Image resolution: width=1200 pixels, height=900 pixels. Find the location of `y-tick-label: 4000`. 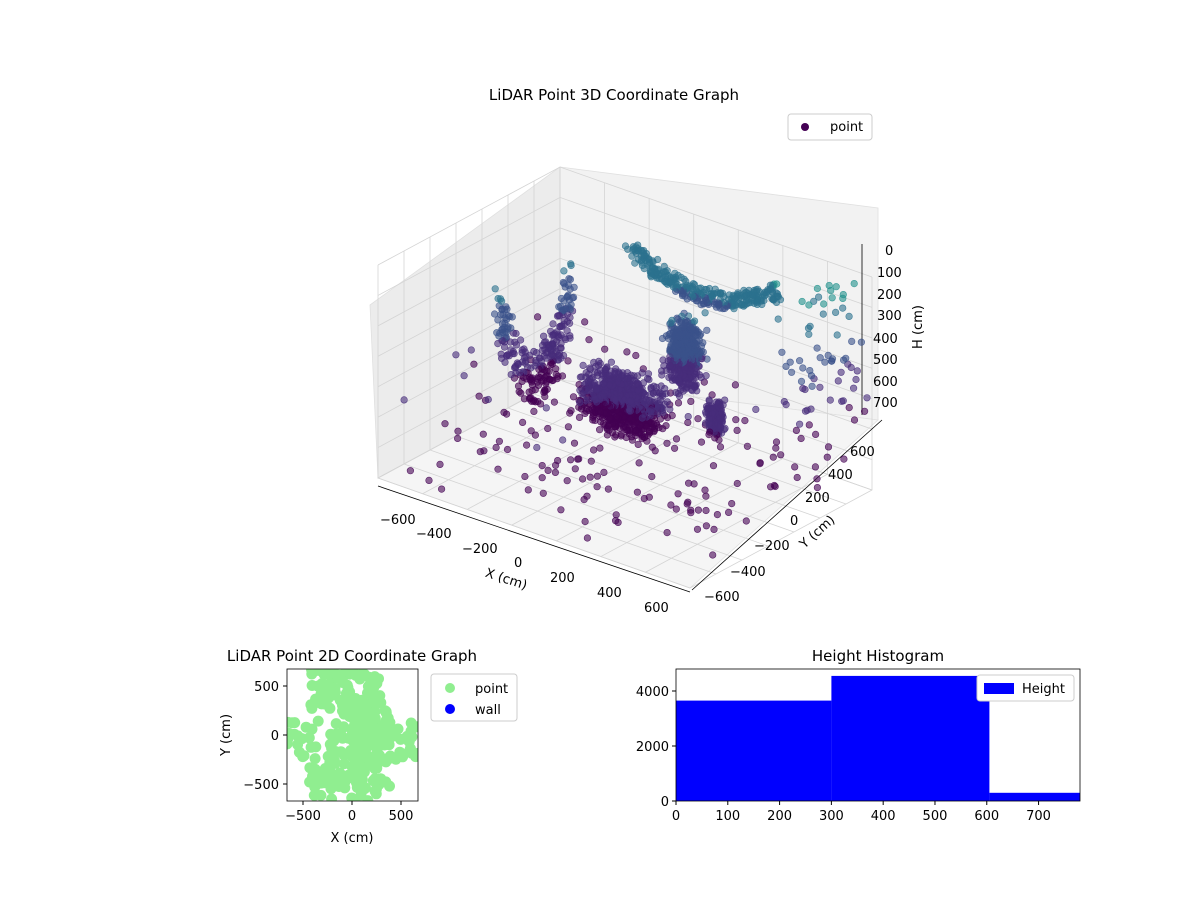

y-tick-label: 4000 is located at coordinates (652, 692).